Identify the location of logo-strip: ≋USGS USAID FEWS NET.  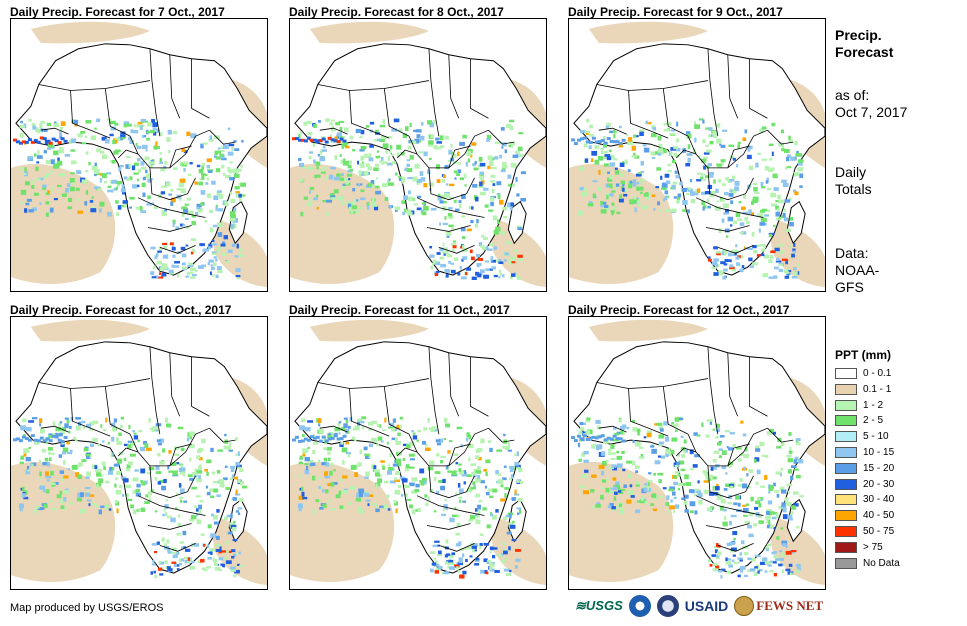
(699, 606).